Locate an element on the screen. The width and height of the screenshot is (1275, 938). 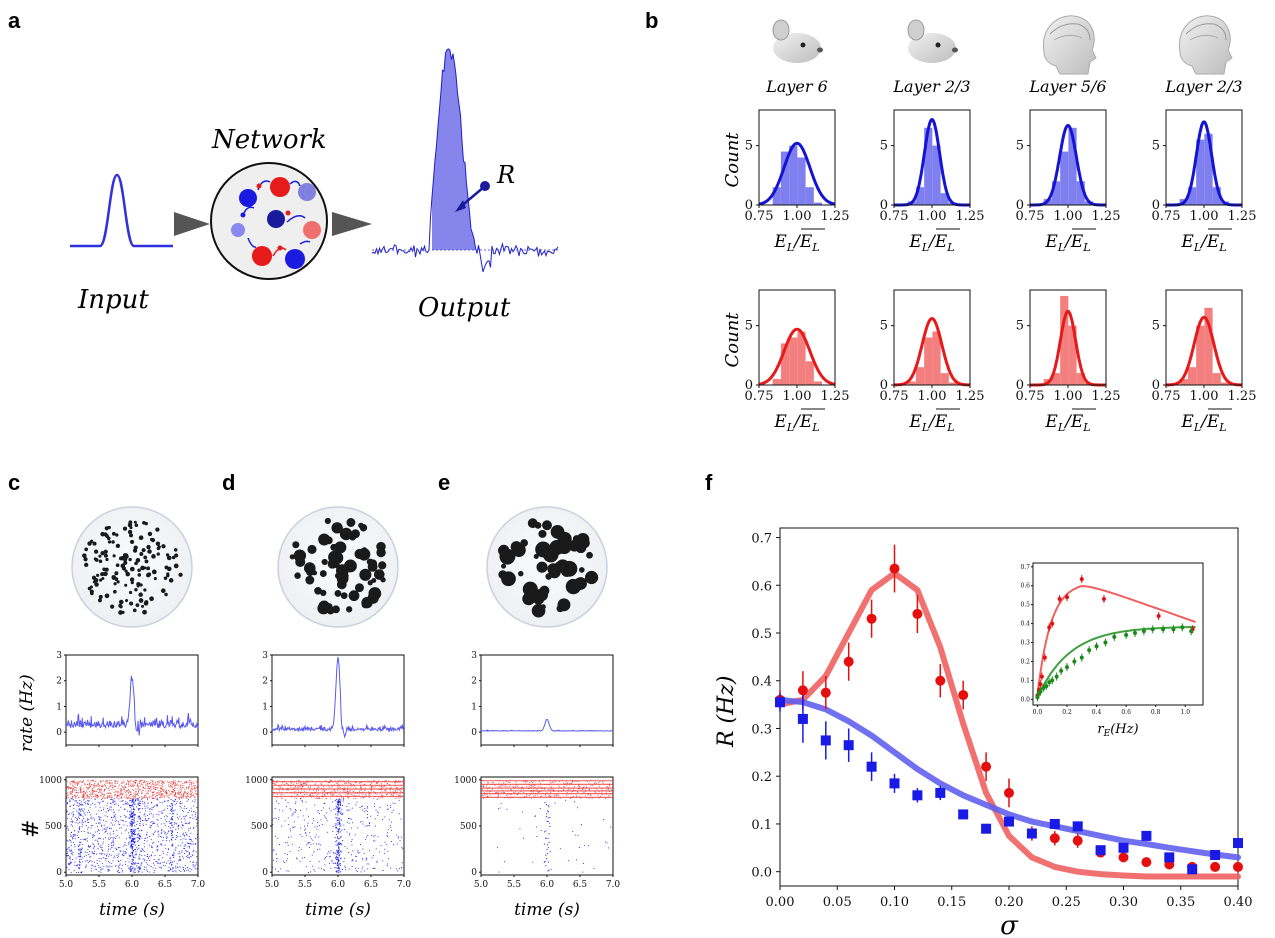
x-tick-label: 1.25 is located at coordinates (1242, 396).